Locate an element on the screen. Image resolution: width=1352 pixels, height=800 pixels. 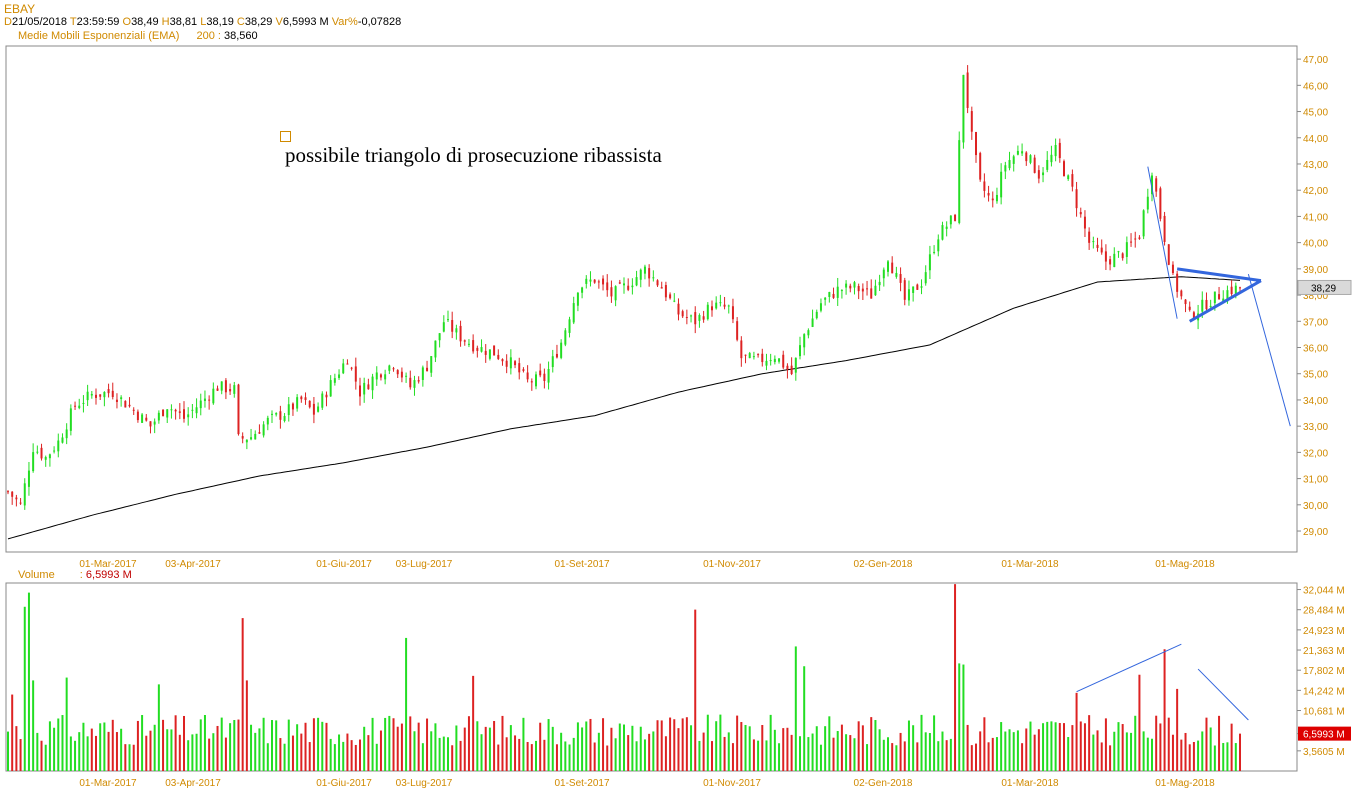
close-value: 38,29 is located at coordinates (258, 22).